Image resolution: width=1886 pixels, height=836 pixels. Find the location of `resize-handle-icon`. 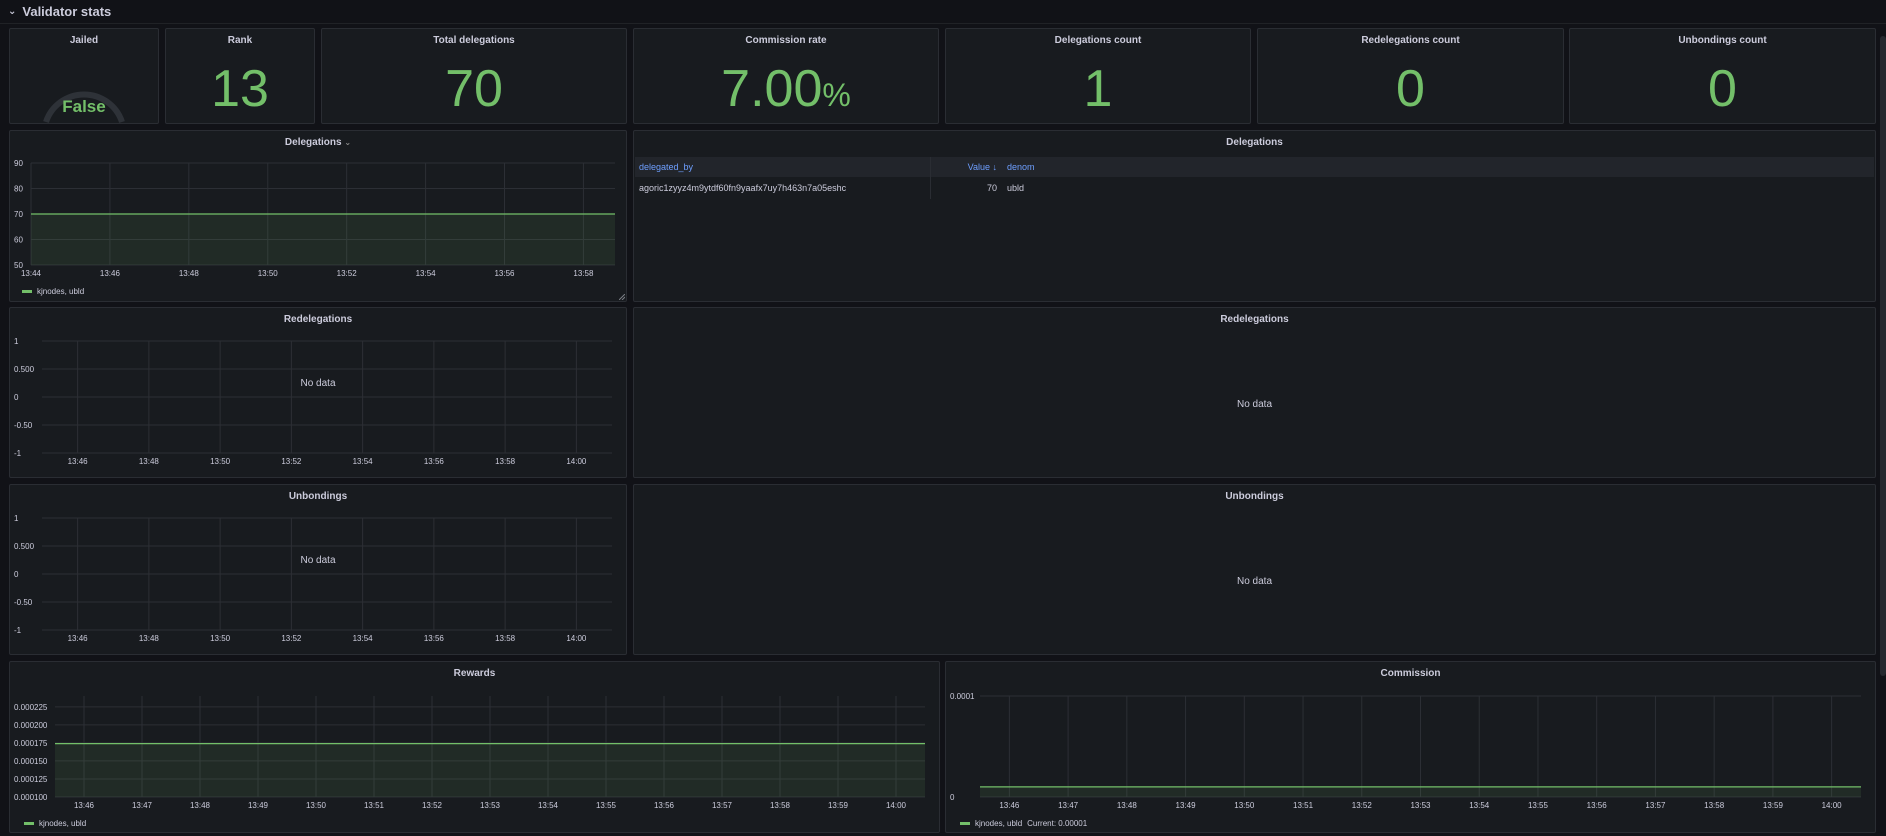

resize-handle-icon is located at coordinates (622, 297).